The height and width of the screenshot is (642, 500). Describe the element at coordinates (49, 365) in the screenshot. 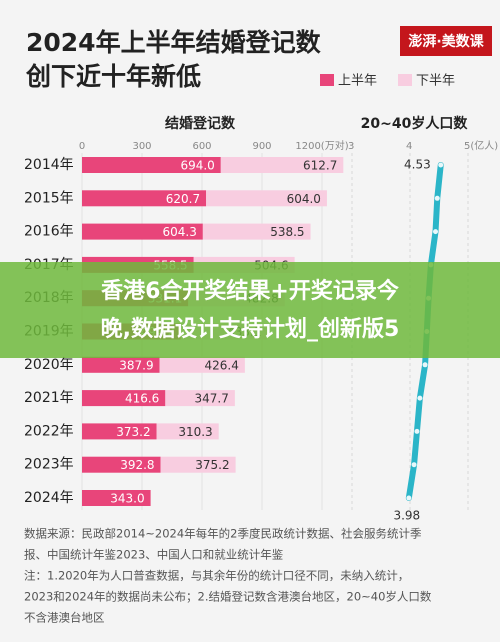

I see `y-tick-label: 2020年` at that location.